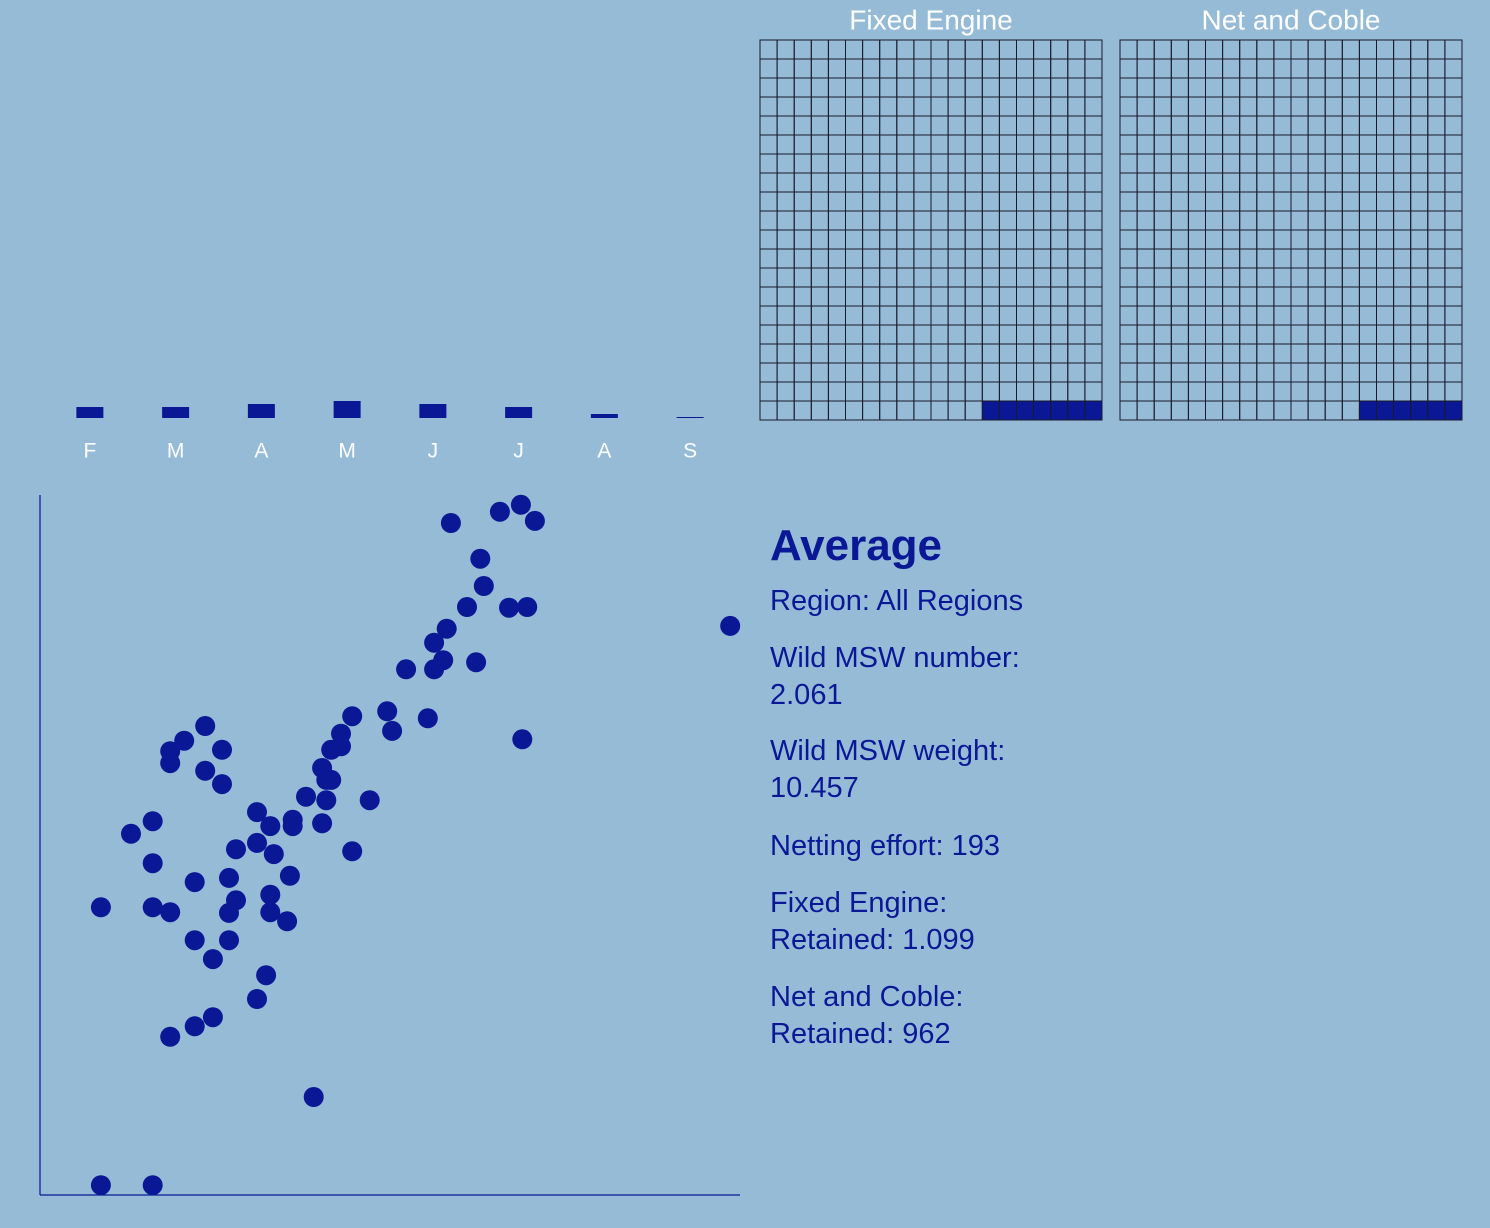 The image size is (1490, 1228). What do you see at coordinates (347, 409) in the screenshot?
I see `bar` at bounding box center [347, 409].